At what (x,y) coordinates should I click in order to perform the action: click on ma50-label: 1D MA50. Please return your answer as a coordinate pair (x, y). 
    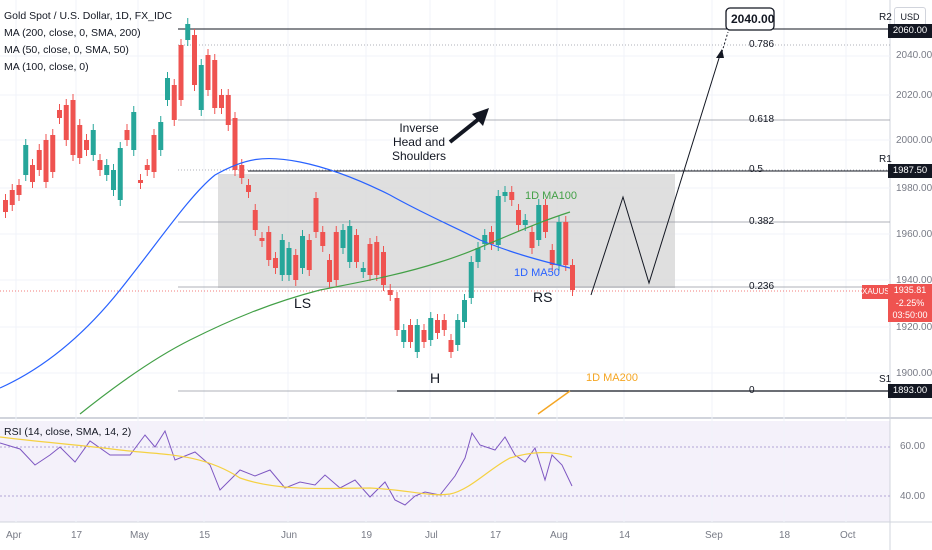
    Looking at the image, I should click on (537, 273).